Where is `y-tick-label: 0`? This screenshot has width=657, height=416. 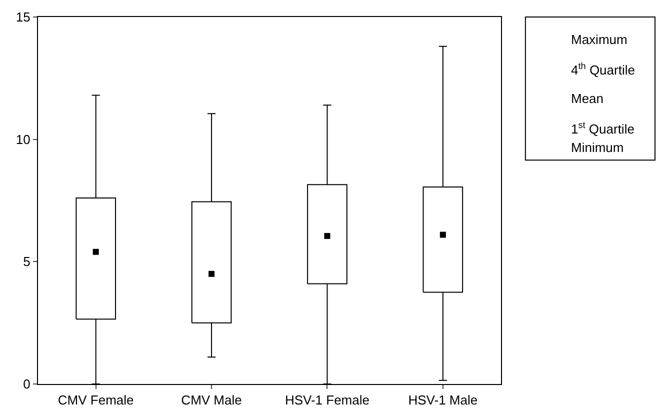
y-tick-label: 0 is located at coordinates (26, 384).